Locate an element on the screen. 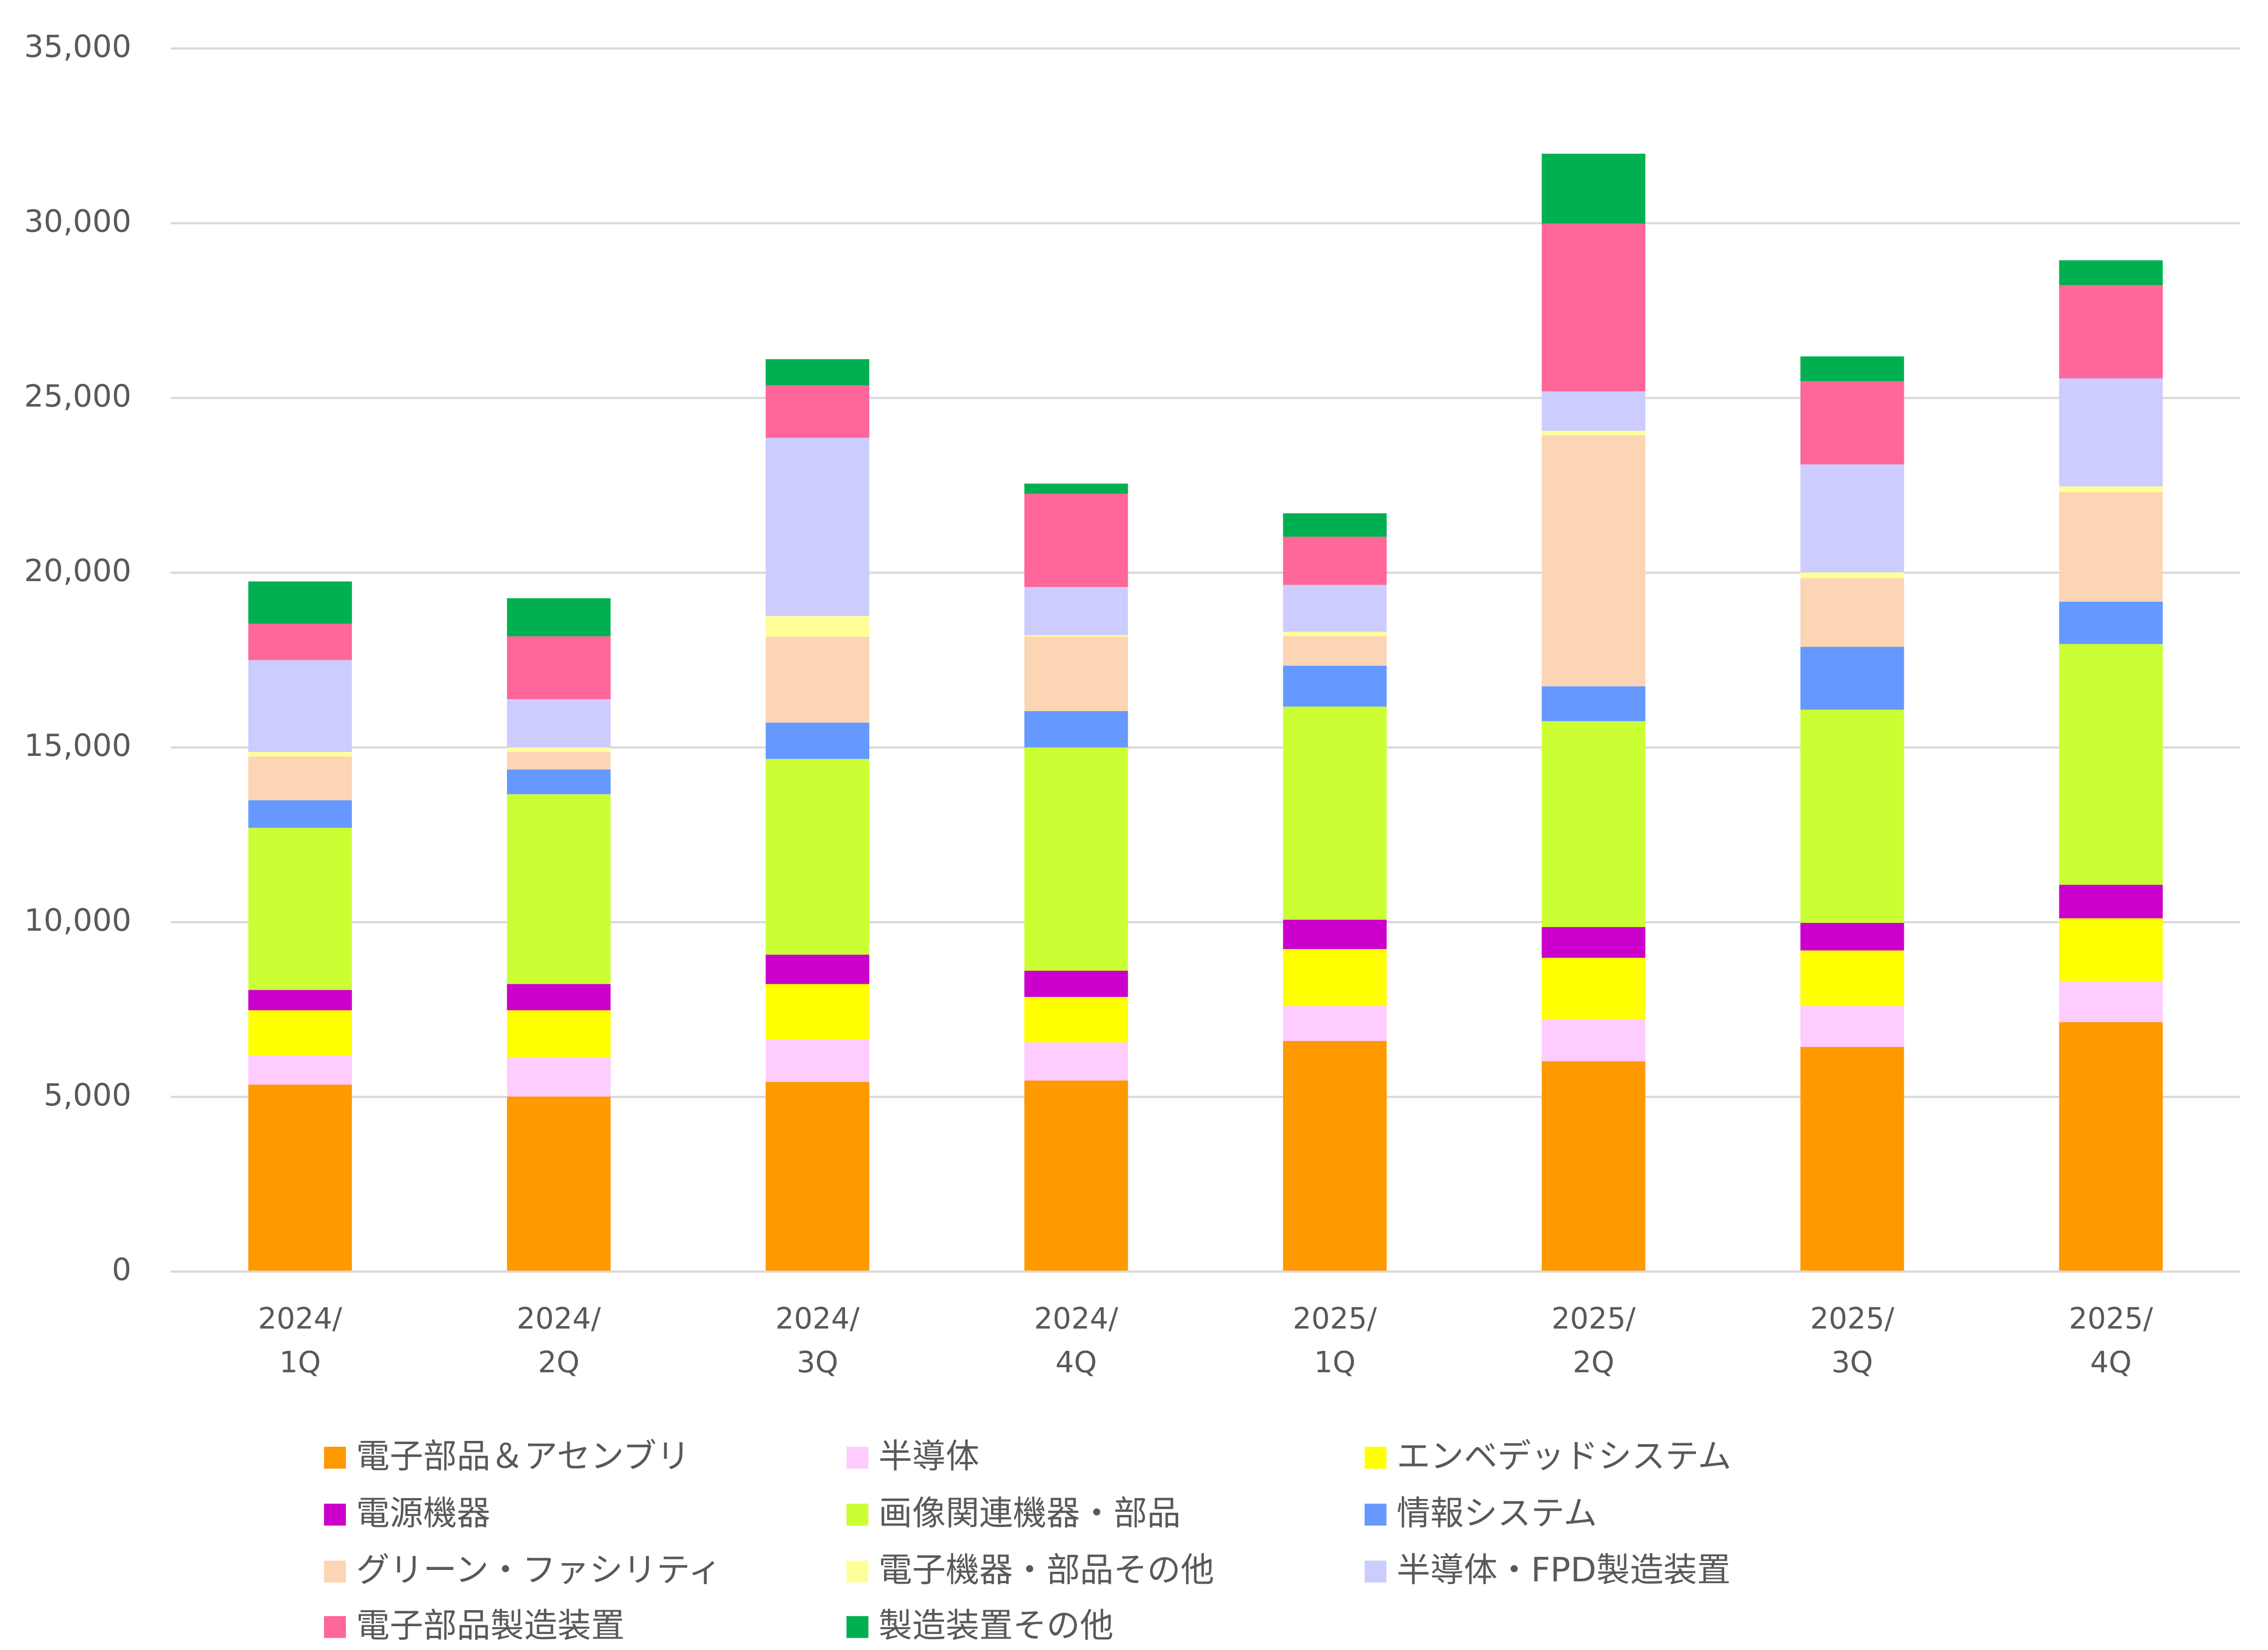  legend-label: 情報システム is located at coordinates (1497, 1513).